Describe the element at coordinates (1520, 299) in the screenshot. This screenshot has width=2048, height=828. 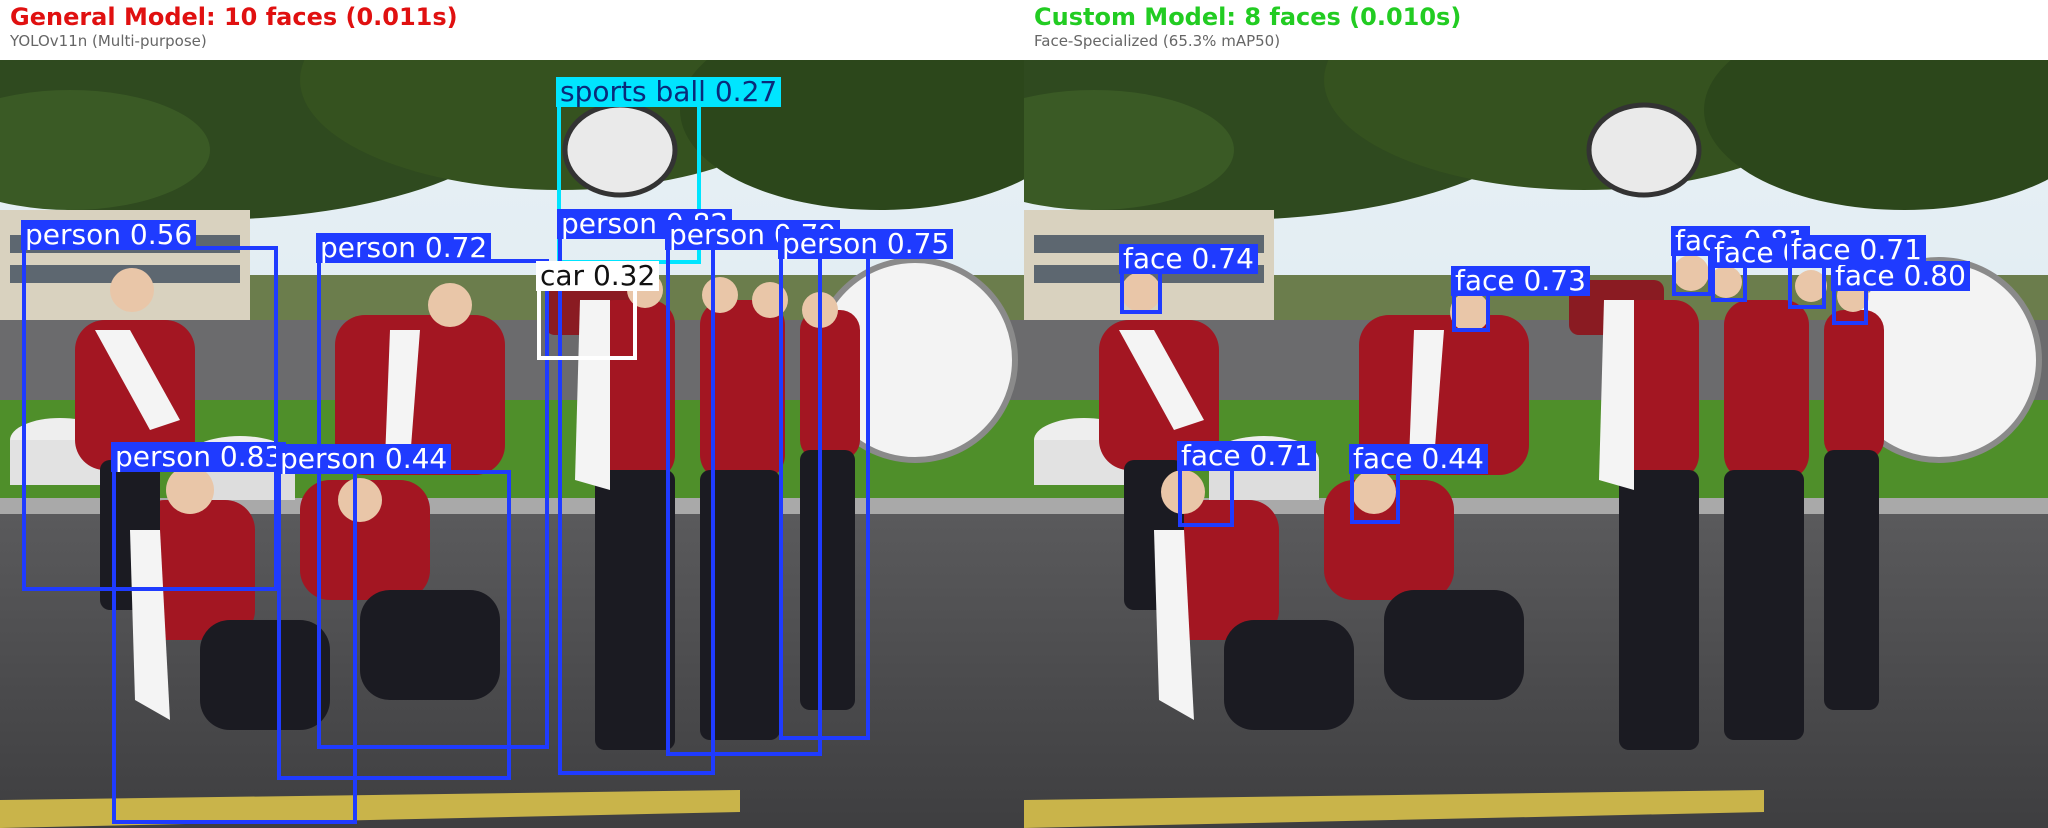
I see `detection-box-face: face 0.73` at that location.